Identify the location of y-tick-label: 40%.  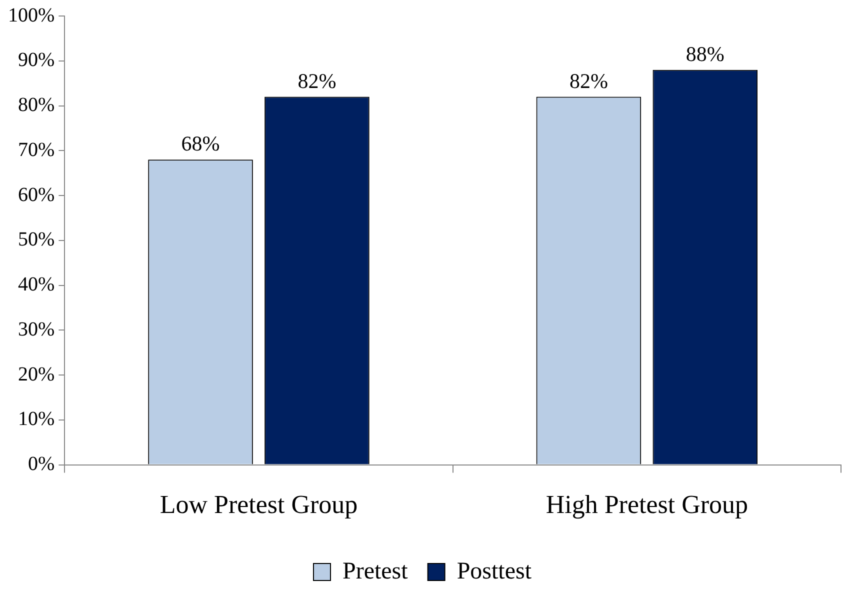
(36, 285).